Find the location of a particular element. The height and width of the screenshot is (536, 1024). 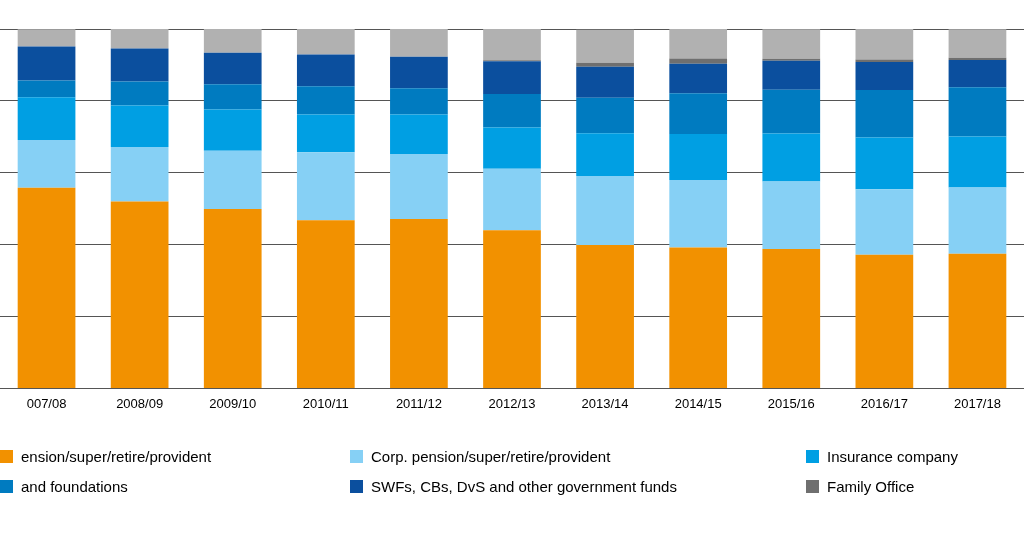

x-tick-label: 2012/13 is located at coordinates (512, 403).